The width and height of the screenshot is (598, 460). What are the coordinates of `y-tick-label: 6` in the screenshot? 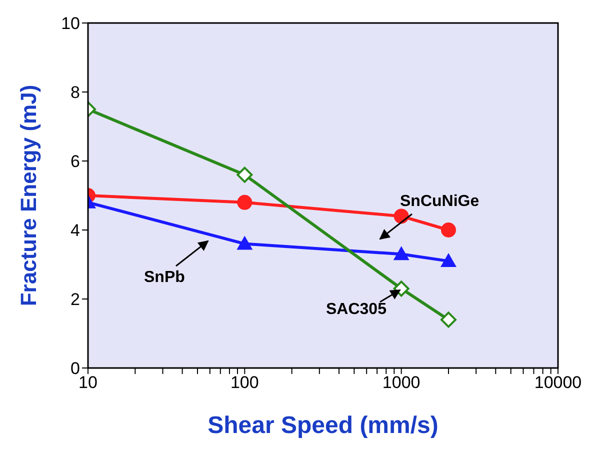 It's located at (75, 162).